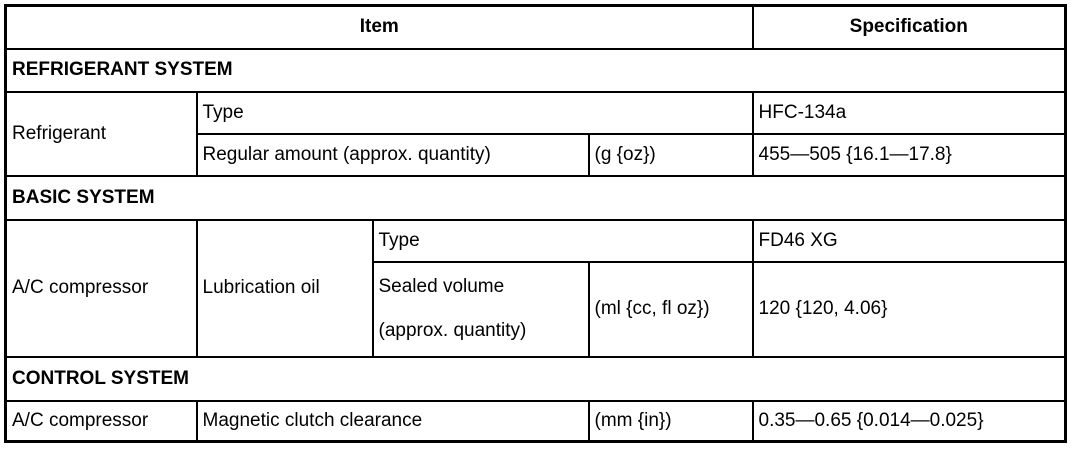 This screenshot has height=450, width=1072. What do you see at coordinates (670, 154) in the screenshot?
I see `unit-cell: (g {oz})` at bounding box center [670, 154].